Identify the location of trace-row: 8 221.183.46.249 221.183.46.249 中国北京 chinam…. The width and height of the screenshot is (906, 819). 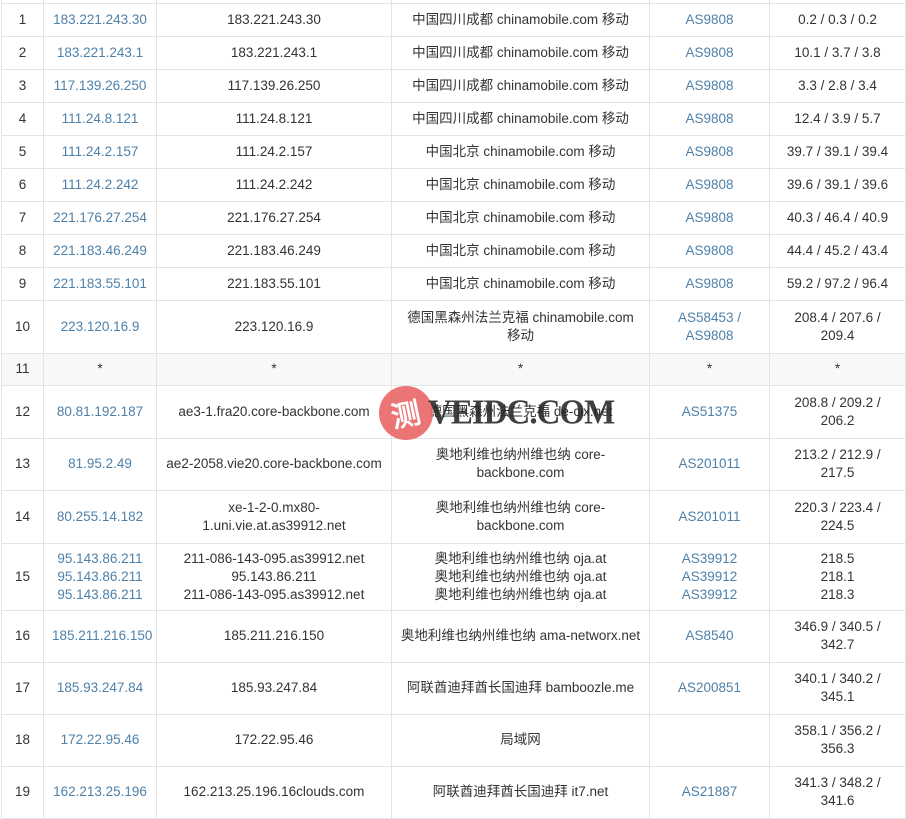
(453, 250).